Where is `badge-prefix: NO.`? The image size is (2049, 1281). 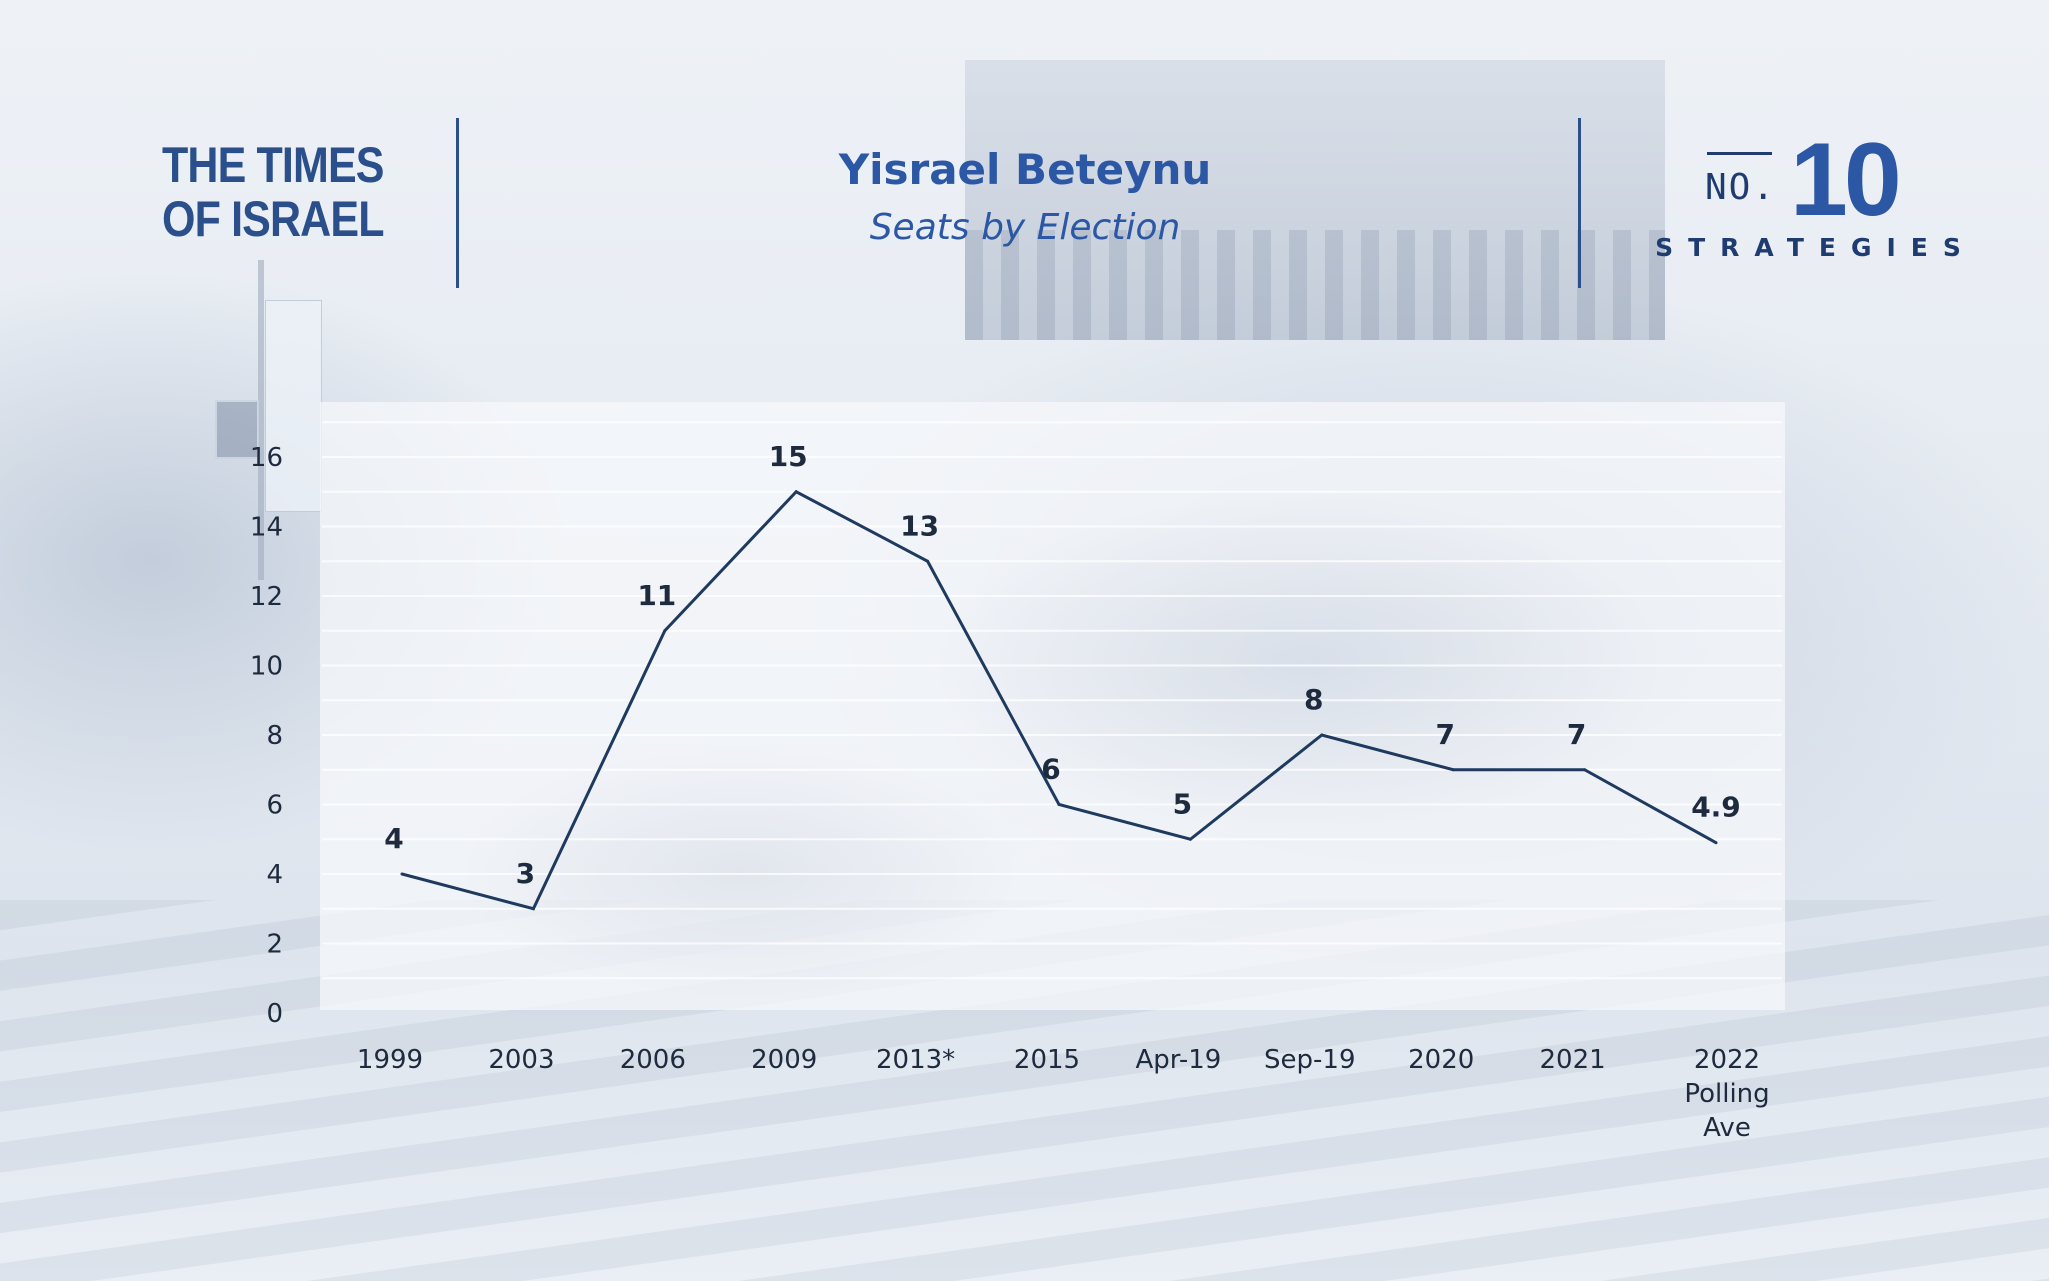 badge-prefix: NO. is located at coordinates (1741, 187).